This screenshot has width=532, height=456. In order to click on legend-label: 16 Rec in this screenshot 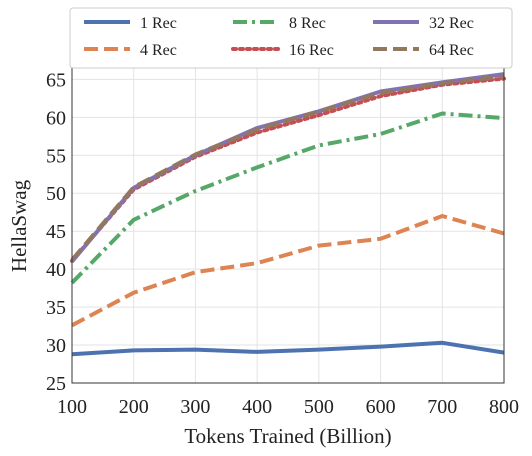, I will do `click(311, 50)`.